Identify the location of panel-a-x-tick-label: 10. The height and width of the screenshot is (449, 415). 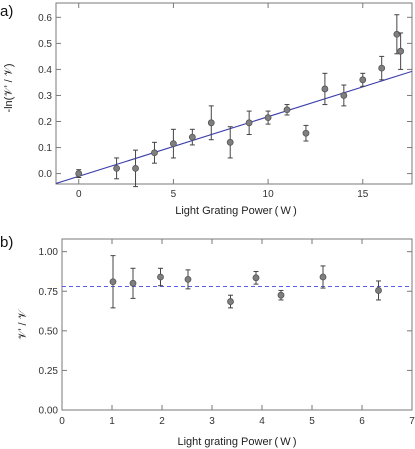
(269, 194).